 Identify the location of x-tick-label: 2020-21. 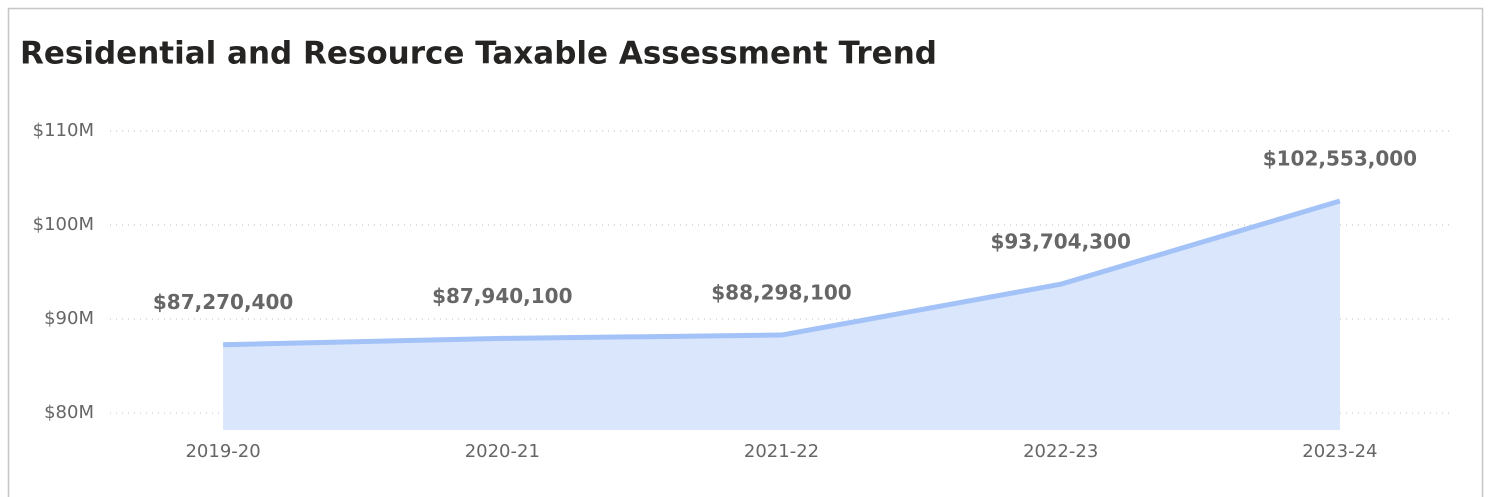
(502, 451).